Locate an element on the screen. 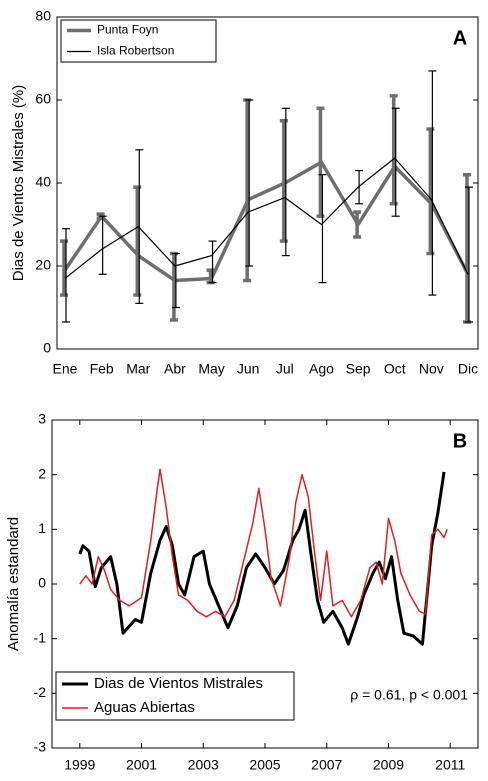 This screenshot has height=781, width=488. legend-label: Punta Foyn is located at coordinates (127, 30).